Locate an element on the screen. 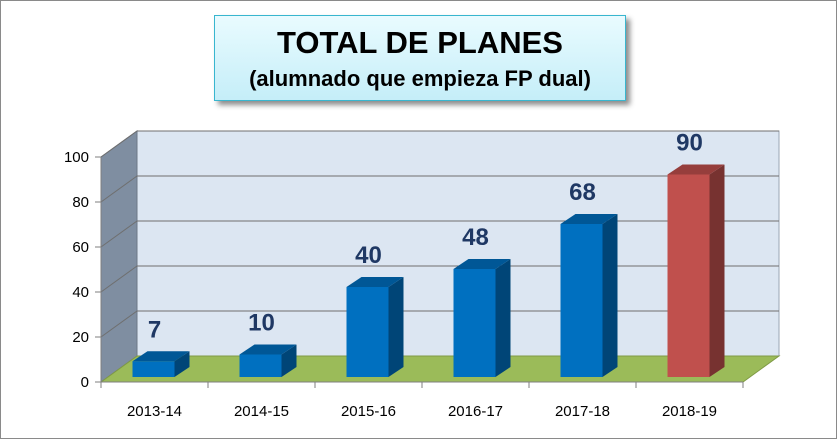 This screenshot has width=837, height=439. x-tick-label: 2014-15 is located at coordinates (261, 411).